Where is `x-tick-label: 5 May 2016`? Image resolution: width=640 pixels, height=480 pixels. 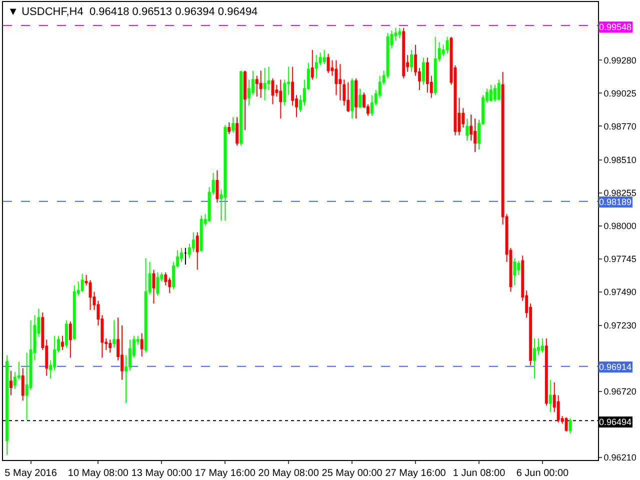 x-tick-label: 5 May 2016 is located at coordinates (31, 473).